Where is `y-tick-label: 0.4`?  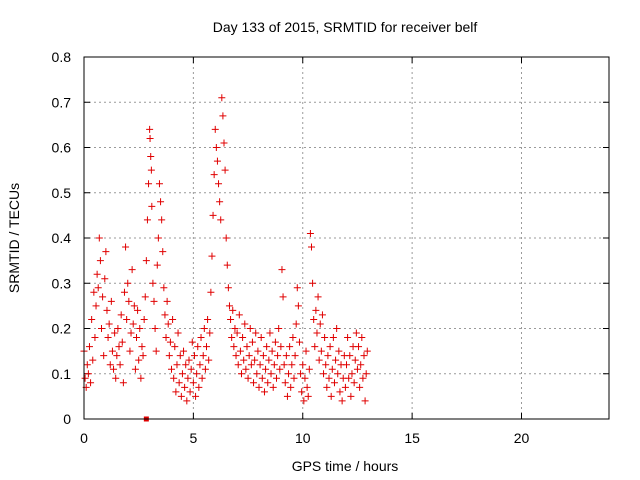 y-tick-label: 0.4 is located at coordinates (62, 238).